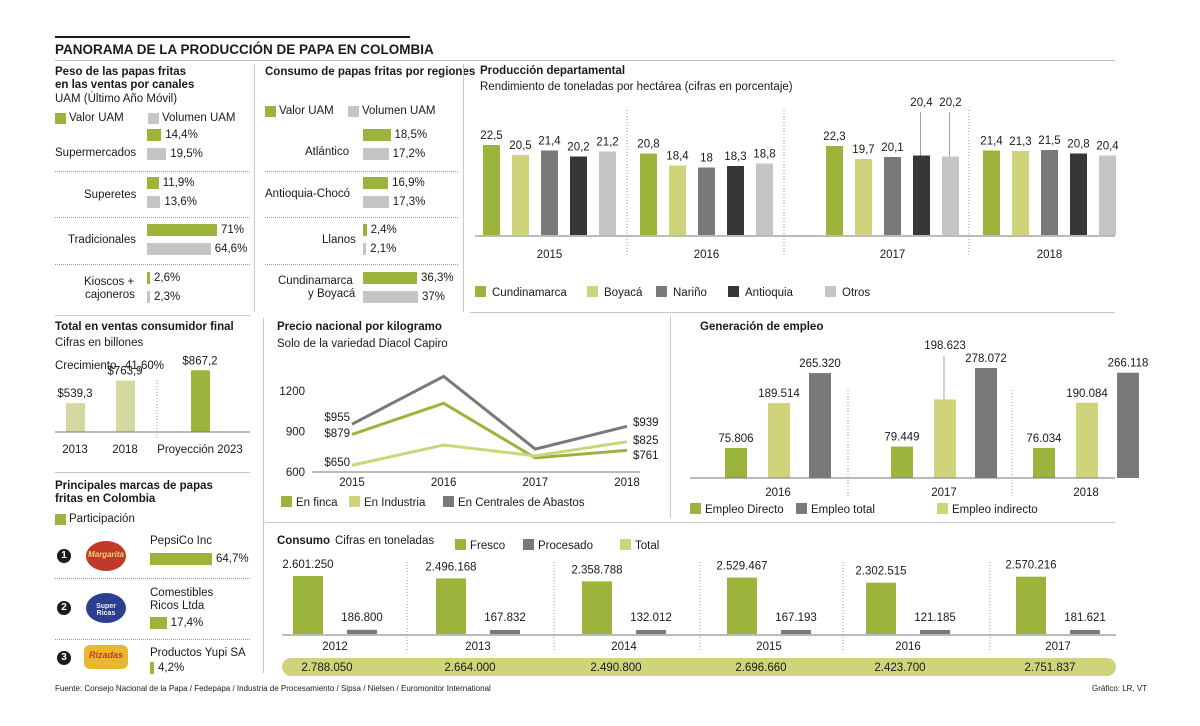  Describe the element at coordinates (863, 150) in the screenshot. I see `dept-value-label: 19,7` at that location.